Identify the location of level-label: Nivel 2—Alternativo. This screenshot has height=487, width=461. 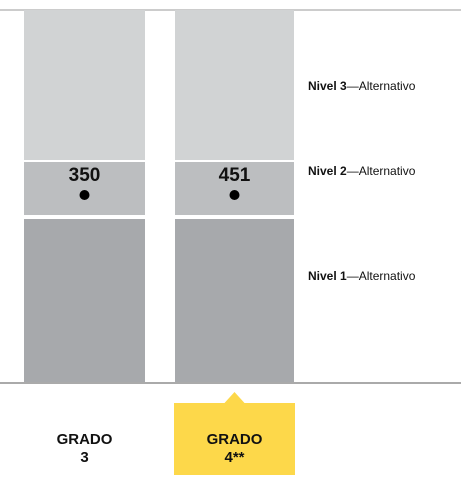
(362, 171).